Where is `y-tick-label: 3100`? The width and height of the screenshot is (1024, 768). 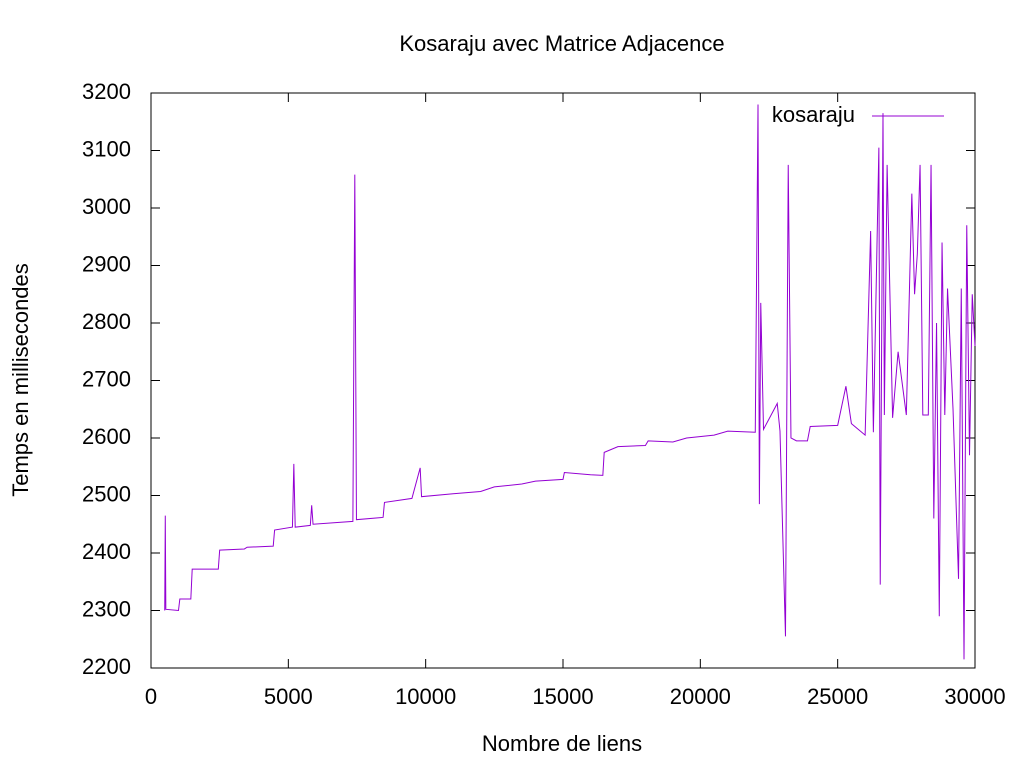
y-tick-label: 3100 is located at coordinates (106, 148).